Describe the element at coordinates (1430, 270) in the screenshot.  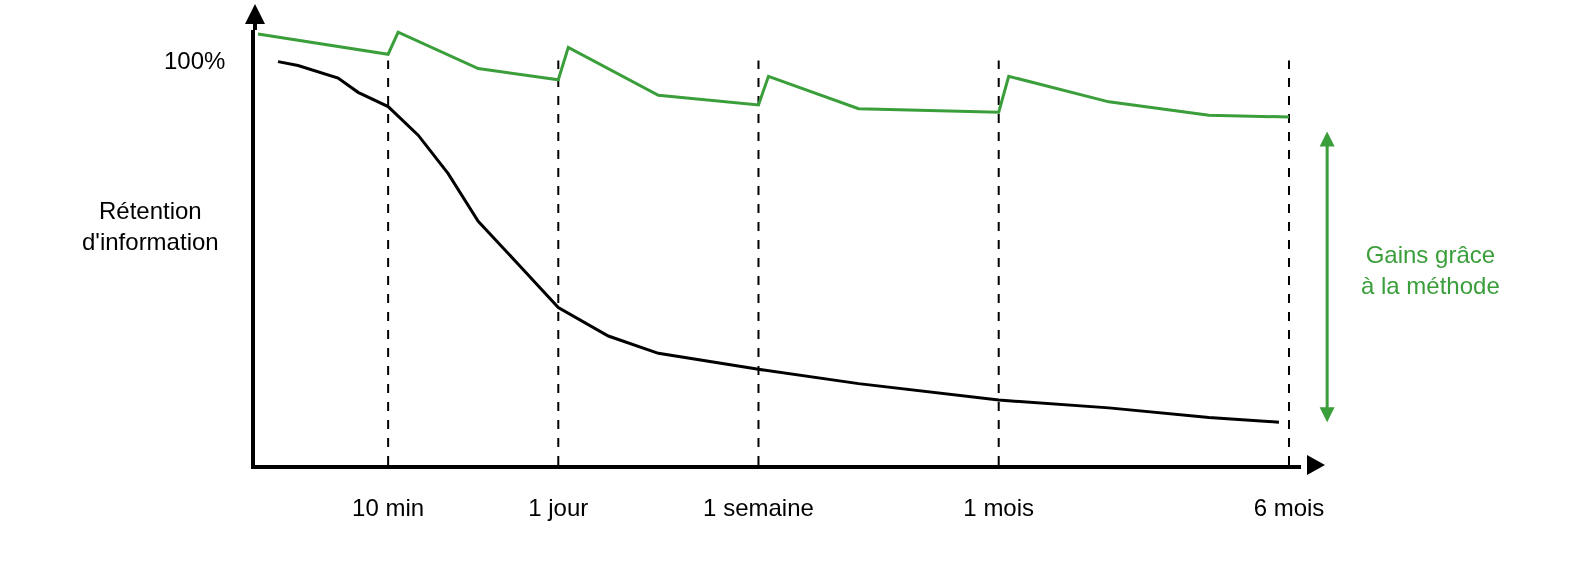
I see `text: Gains grâce à la méthode` at that location.